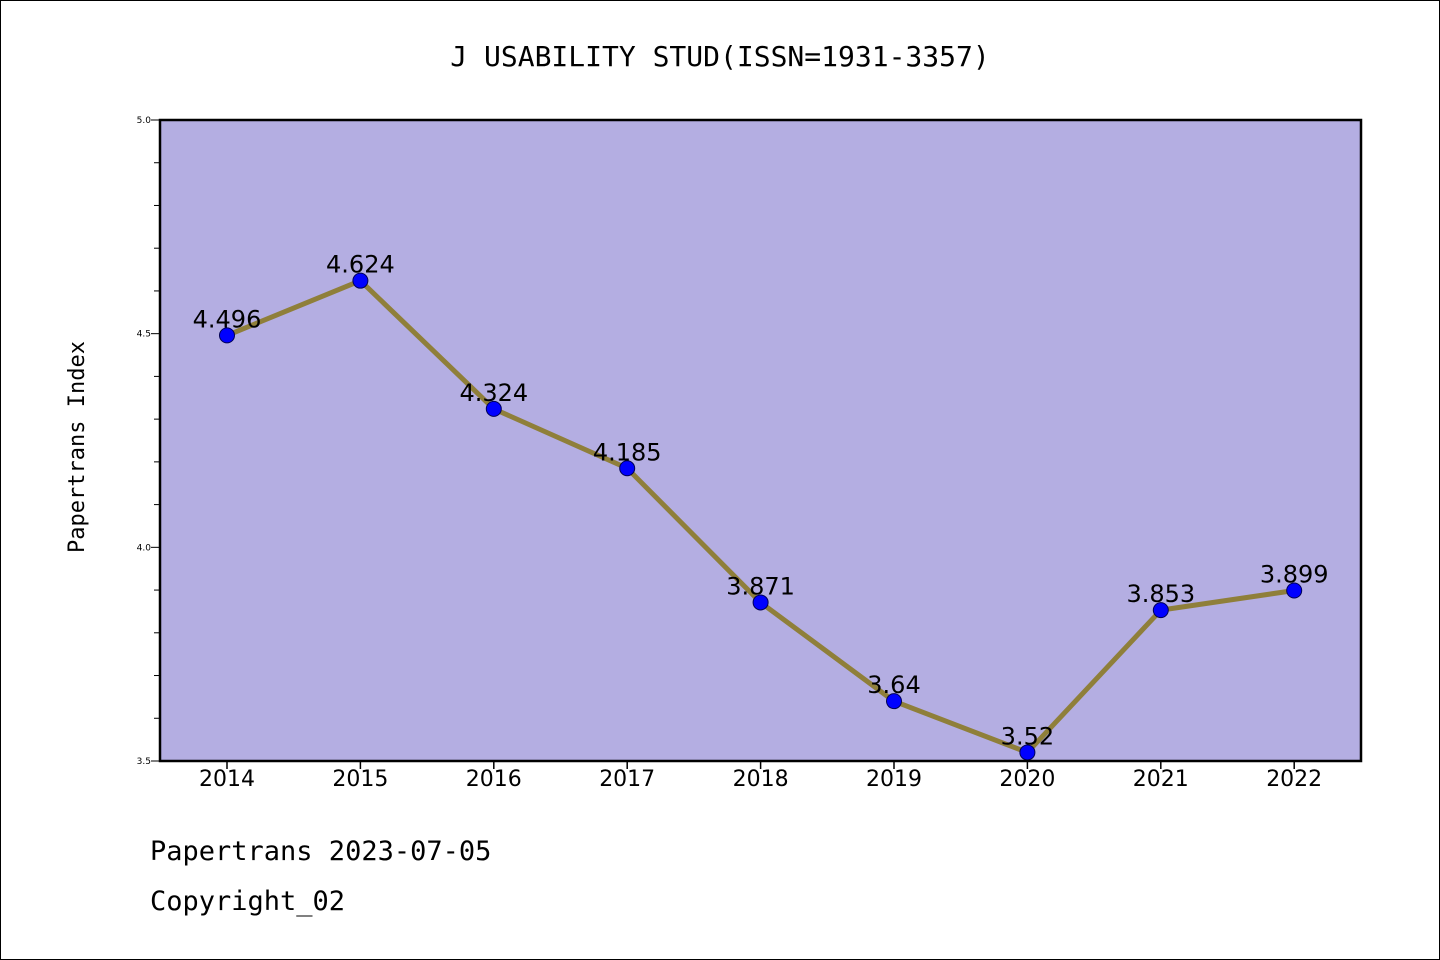  Describe the element at coordinates (894, 779) in the screenshot. I see `x-tick-label: 2019` at that location.